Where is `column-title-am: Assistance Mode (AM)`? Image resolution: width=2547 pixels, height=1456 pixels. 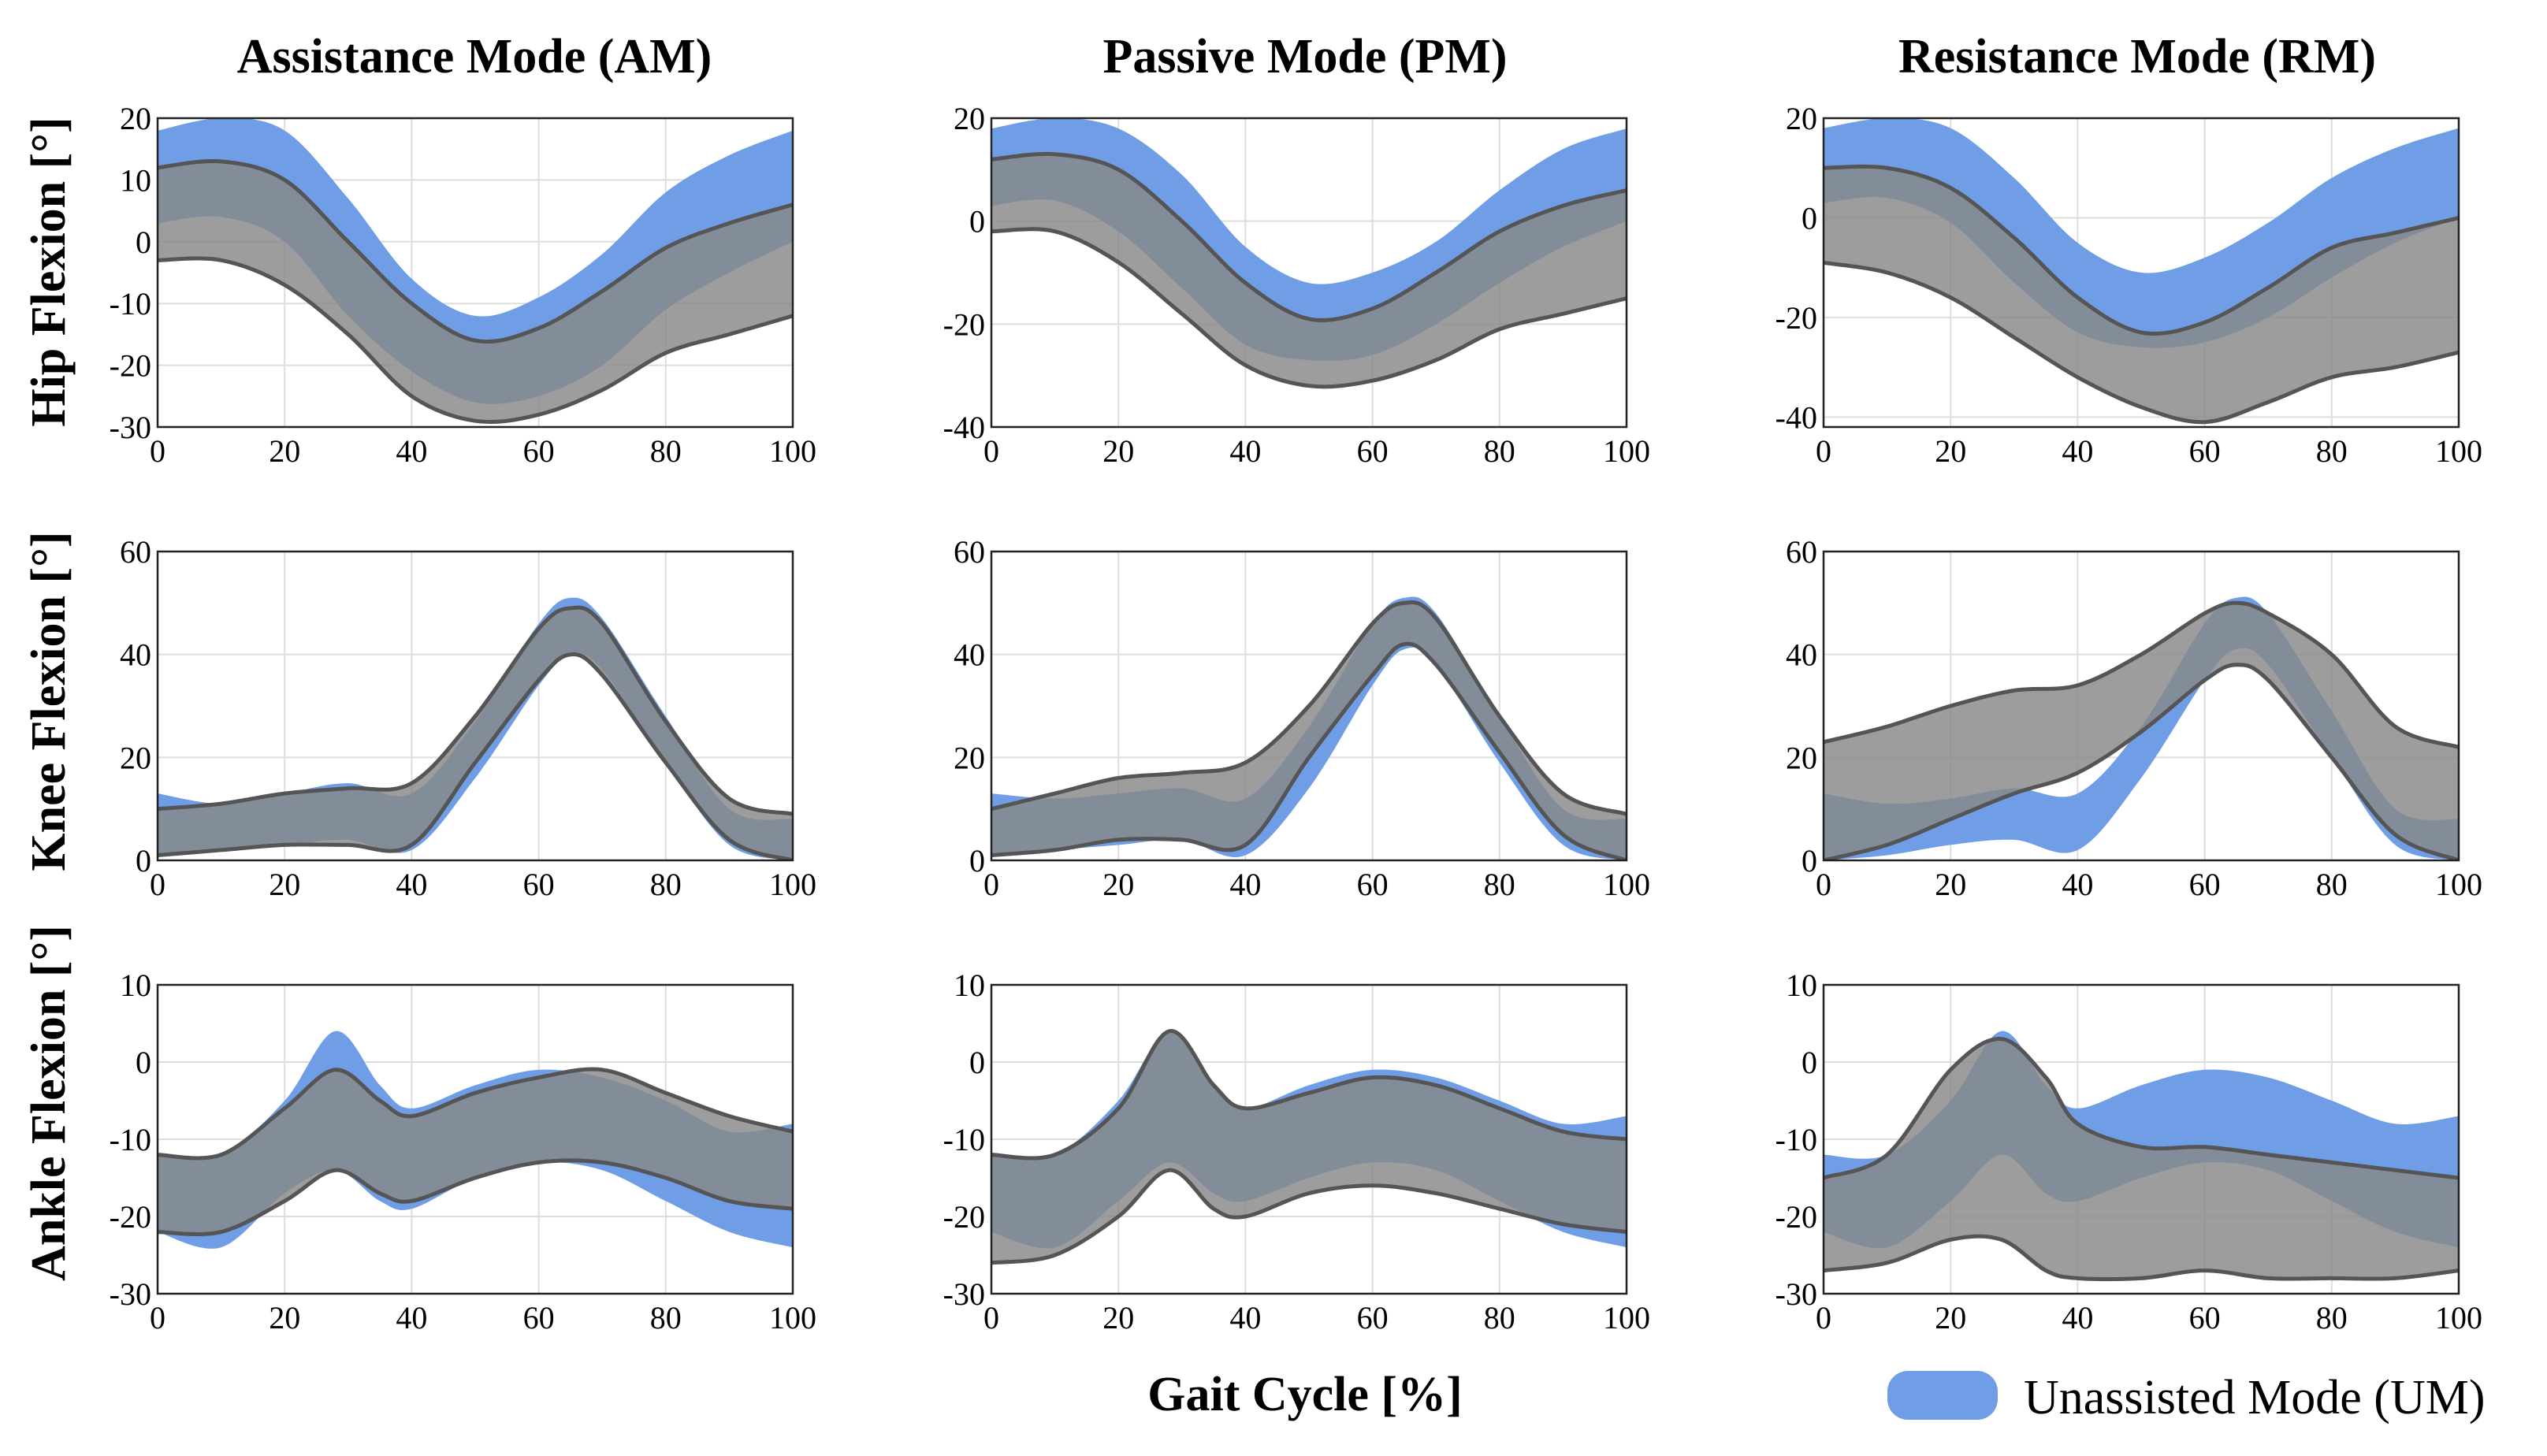
column-title-am: Assistance Mode (AM) is located at coordinates (474, 57).